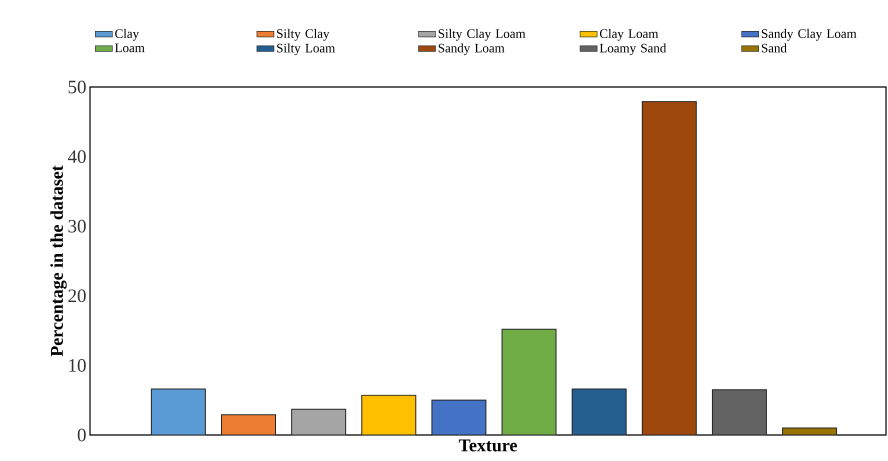 The image size is (888, 461). What do you see at coordinates (303, 34) in the screenshot?
I see `legend-label: Silty Clay` at bounding box center [303, 34].